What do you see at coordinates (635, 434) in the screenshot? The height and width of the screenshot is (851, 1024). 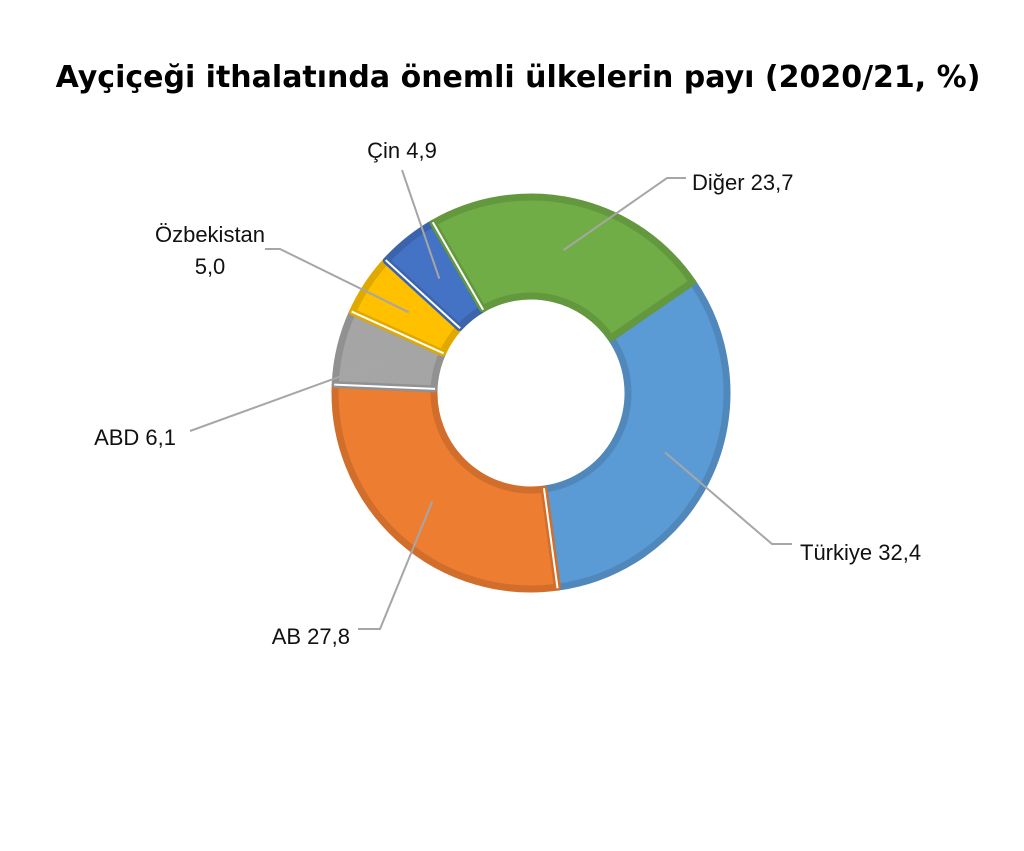 I see `slice-turkiye` at bounding box center [635, 434].